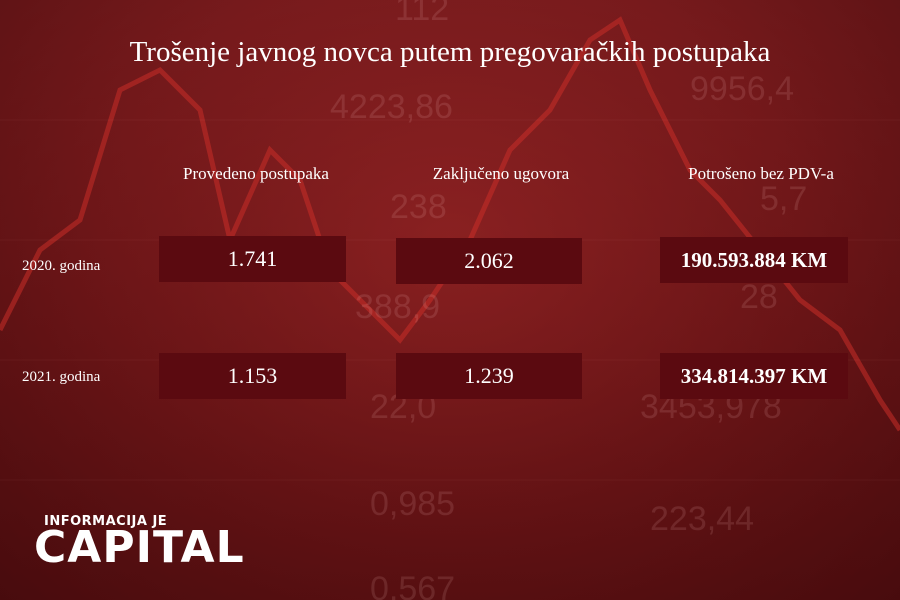  Describe the element at coordinates (252, 376) in the screenshot. I see `value-cell-2021-procedures: 1.153` at that location.